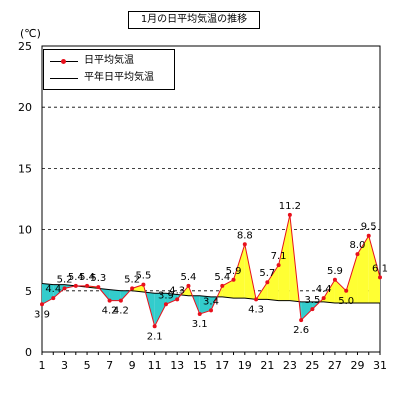 The height and width of the screenshot is (400, 400). What do you see at coordinates (290, 206) in the screenshot?
I see `data-label: 11.2` at bounding box center [290, 206].